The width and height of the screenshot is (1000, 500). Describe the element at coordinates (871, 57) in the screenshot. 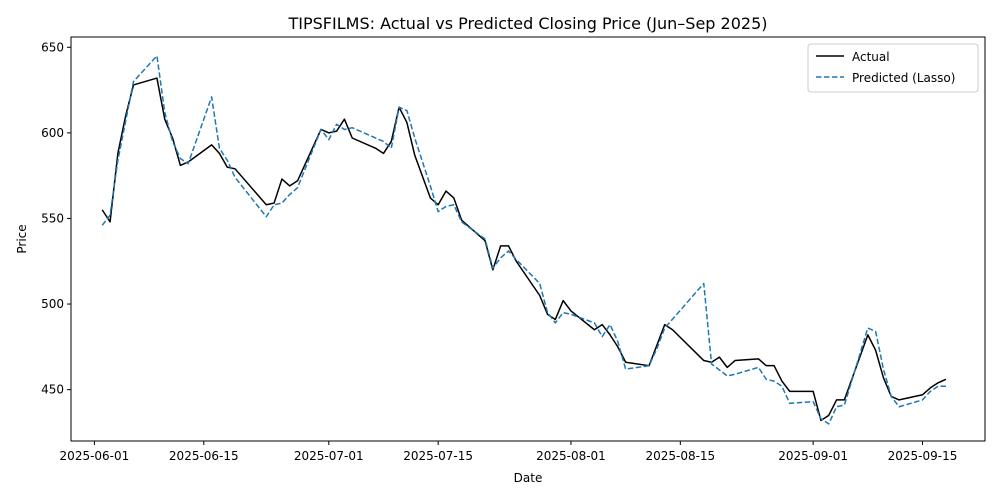

I see `legend-label-actual: Actual` at that location.